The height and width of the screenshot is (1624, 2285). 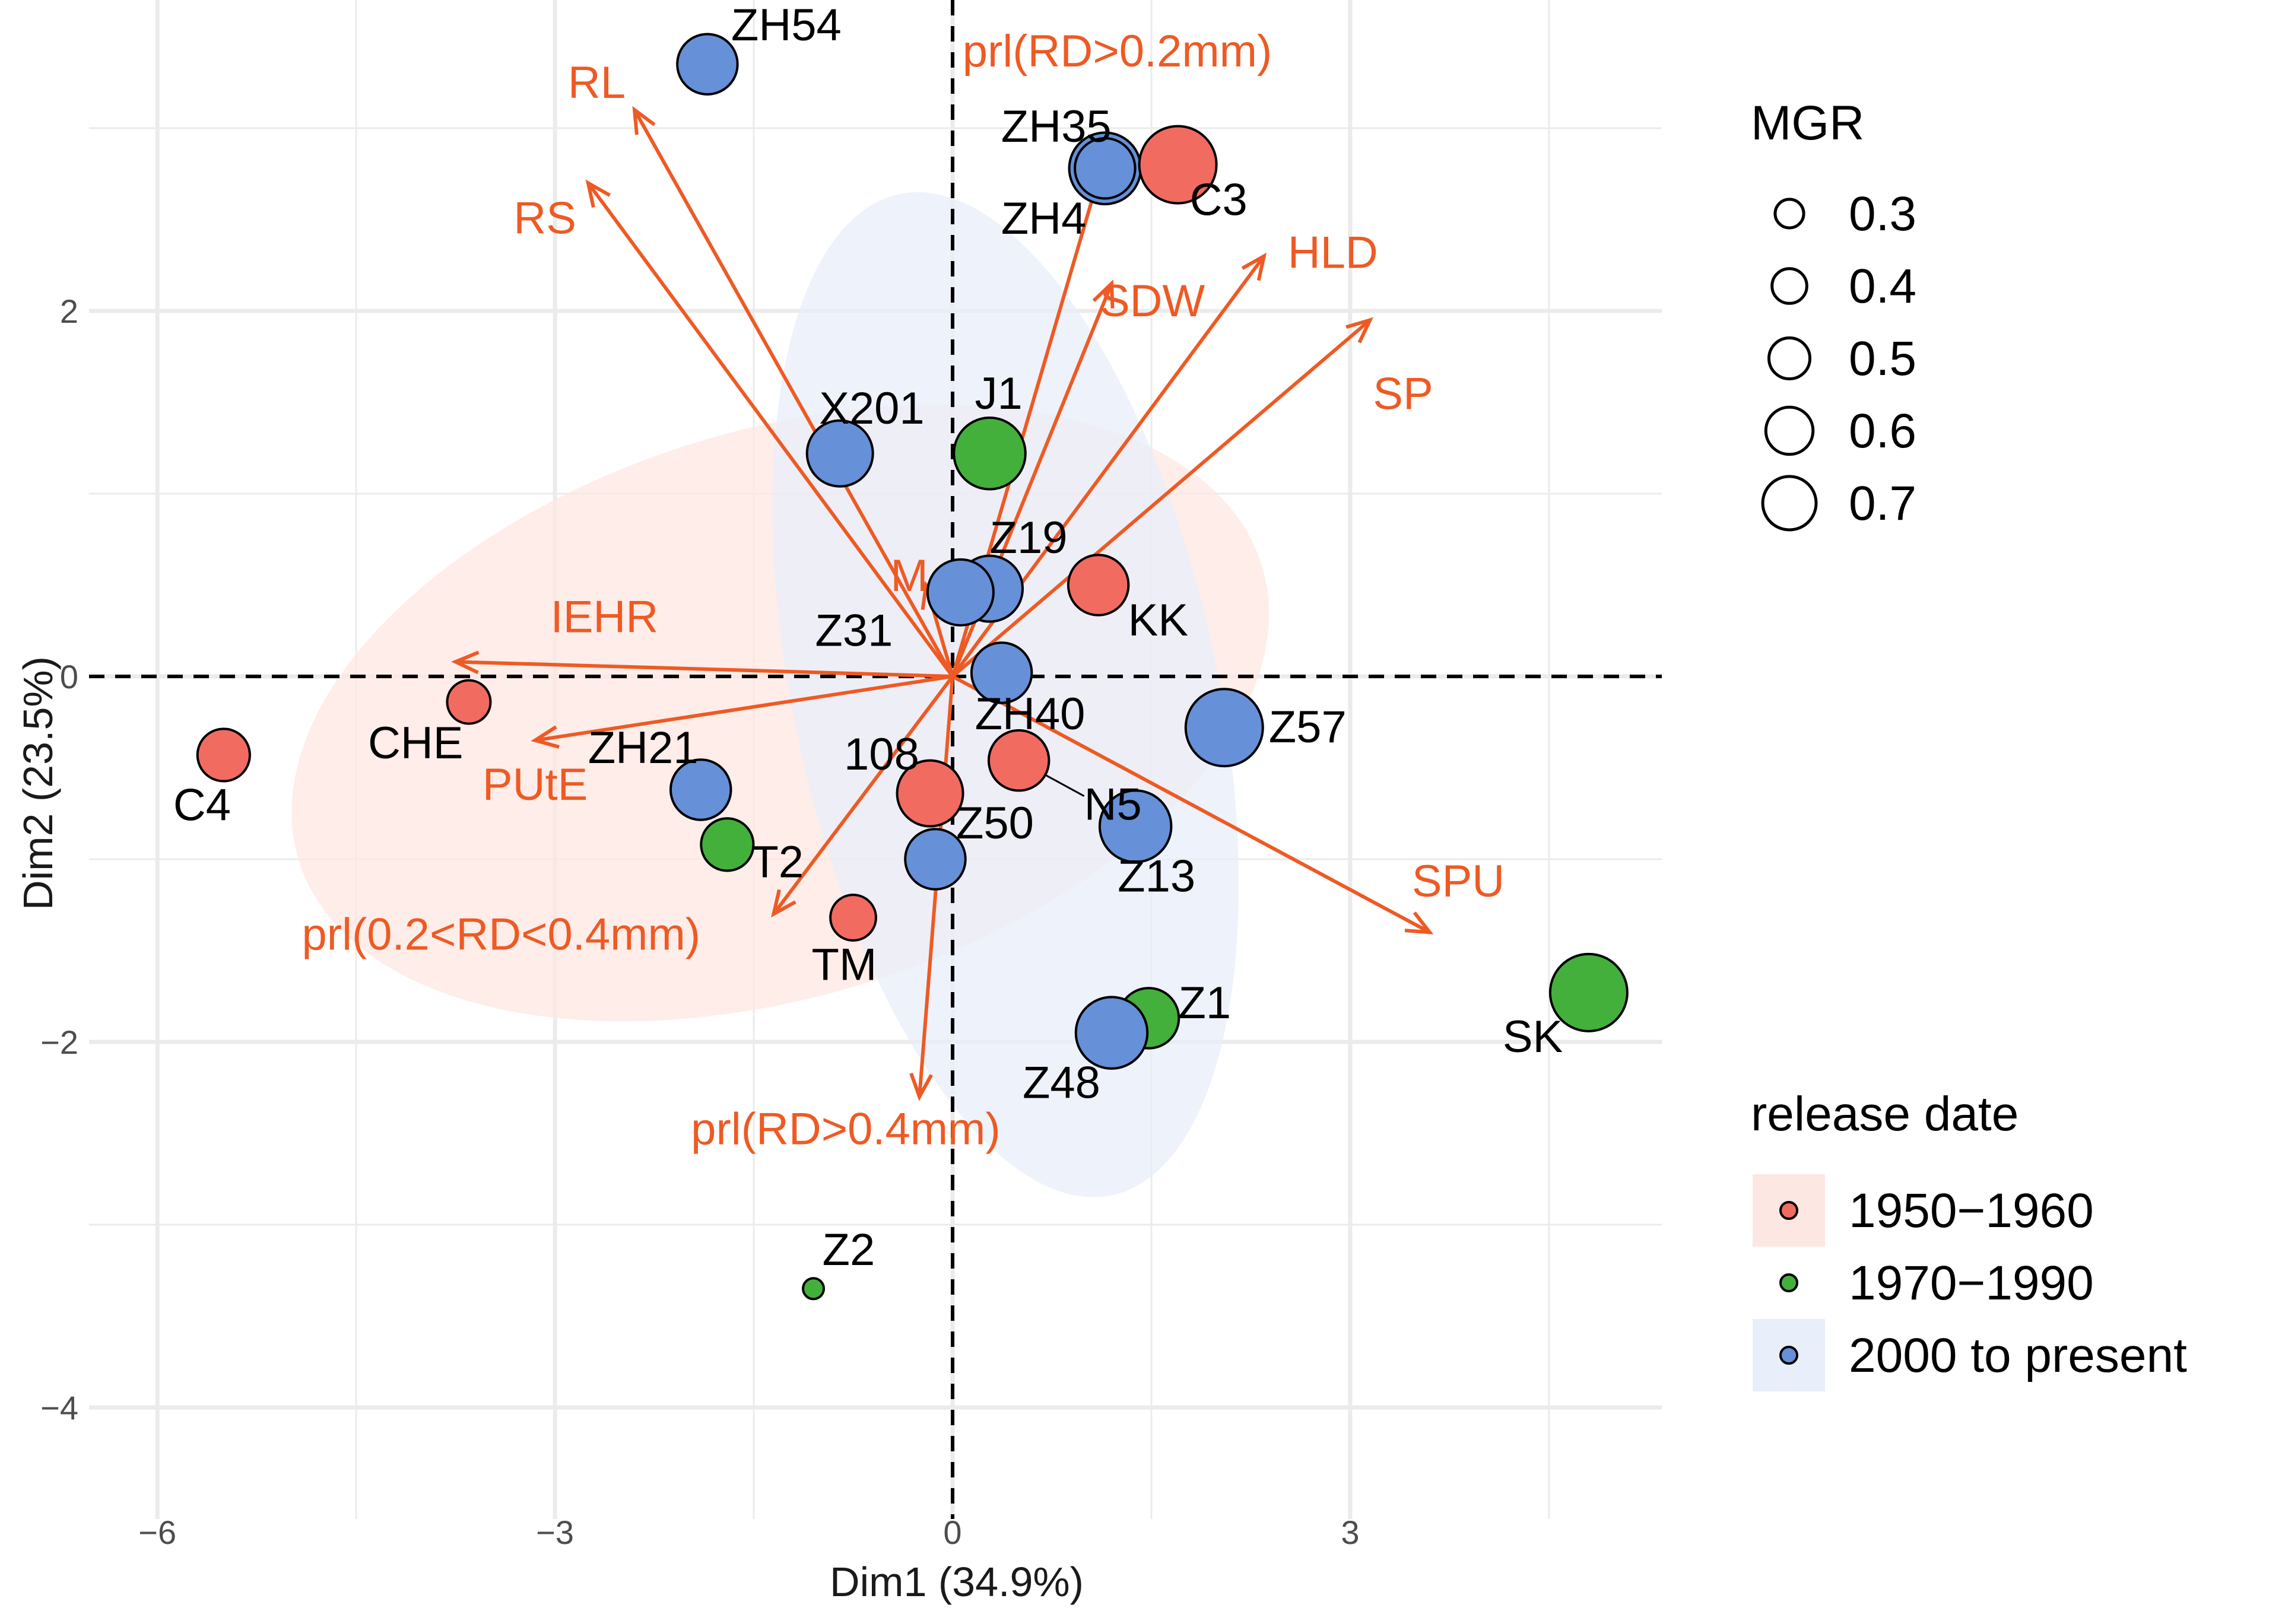 What do you see at coordinates (1350, 1532) in the screenshot?
I see `x-tick-label: 3` at bounding box center [1350, 1532].